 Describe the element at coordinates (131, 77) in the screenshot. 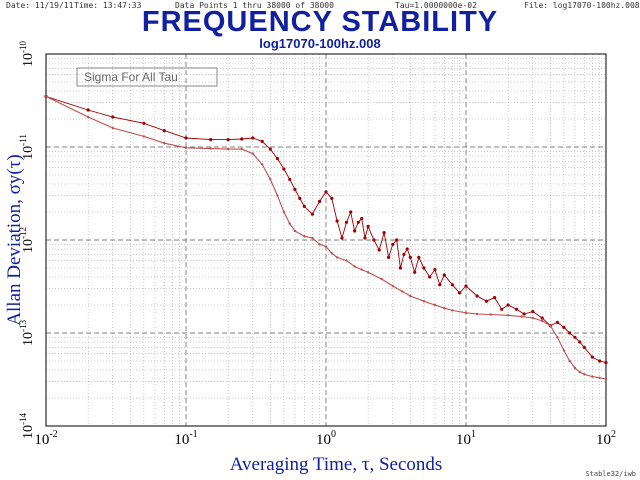

I see `annotation-sigma-for-all-tau: Sigma For All Tau` at that location.